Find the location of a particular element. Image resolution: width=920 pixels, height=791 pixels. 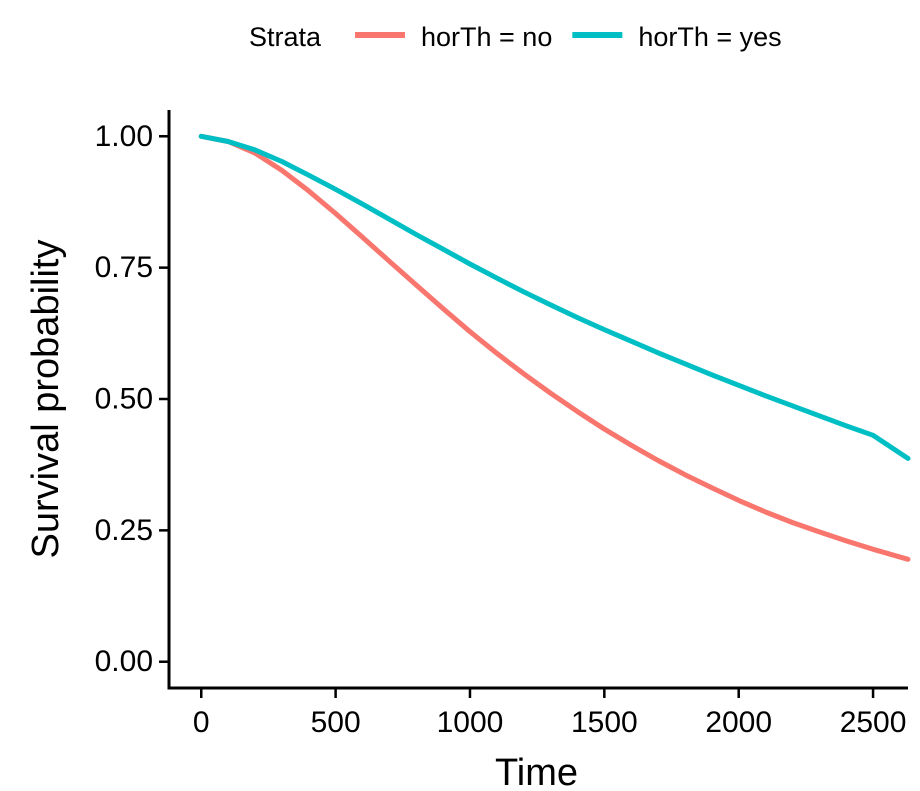

legend-label: horTh = yes is located at coordinates (709, 37).